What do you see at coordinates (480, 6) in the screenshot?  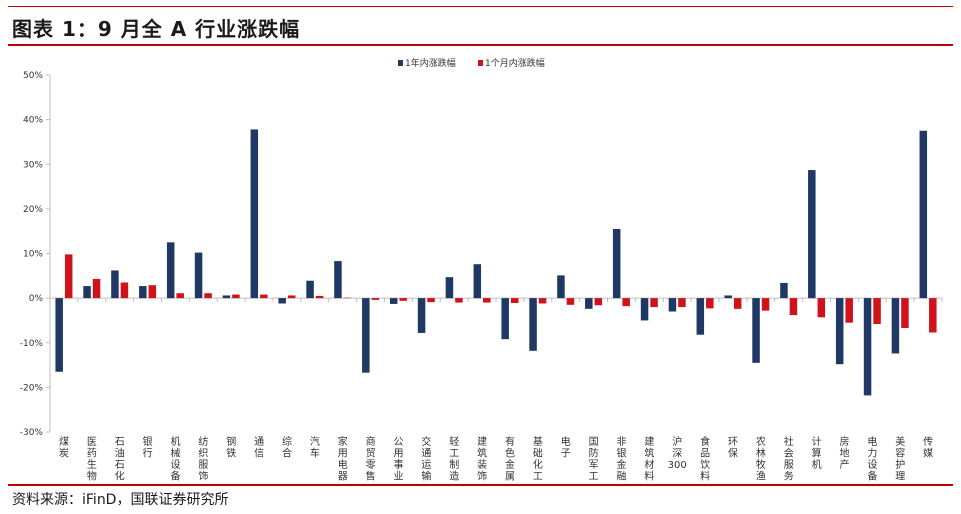 I see `top-rule` at bounding box center [480, 6].